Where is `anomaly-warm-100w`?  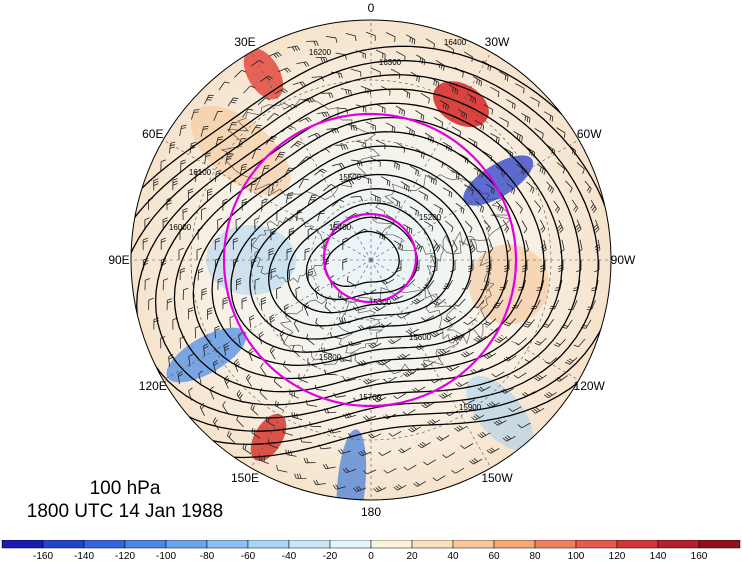 anomaly-warm-100w is located at coordinates (508, 284).